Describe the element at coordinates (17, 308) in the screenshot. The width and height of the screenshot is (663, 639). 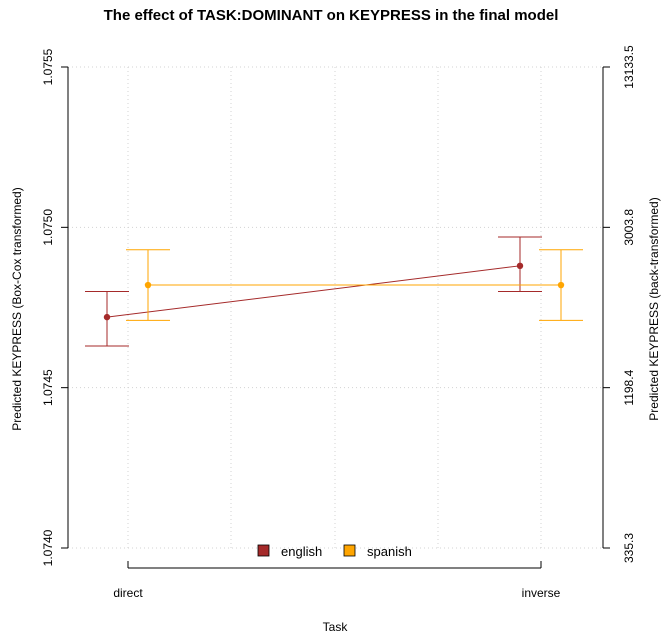
I see `y-axis-title-left: Predicted KEYPRESS (Box-Cox transformed)` at that location.